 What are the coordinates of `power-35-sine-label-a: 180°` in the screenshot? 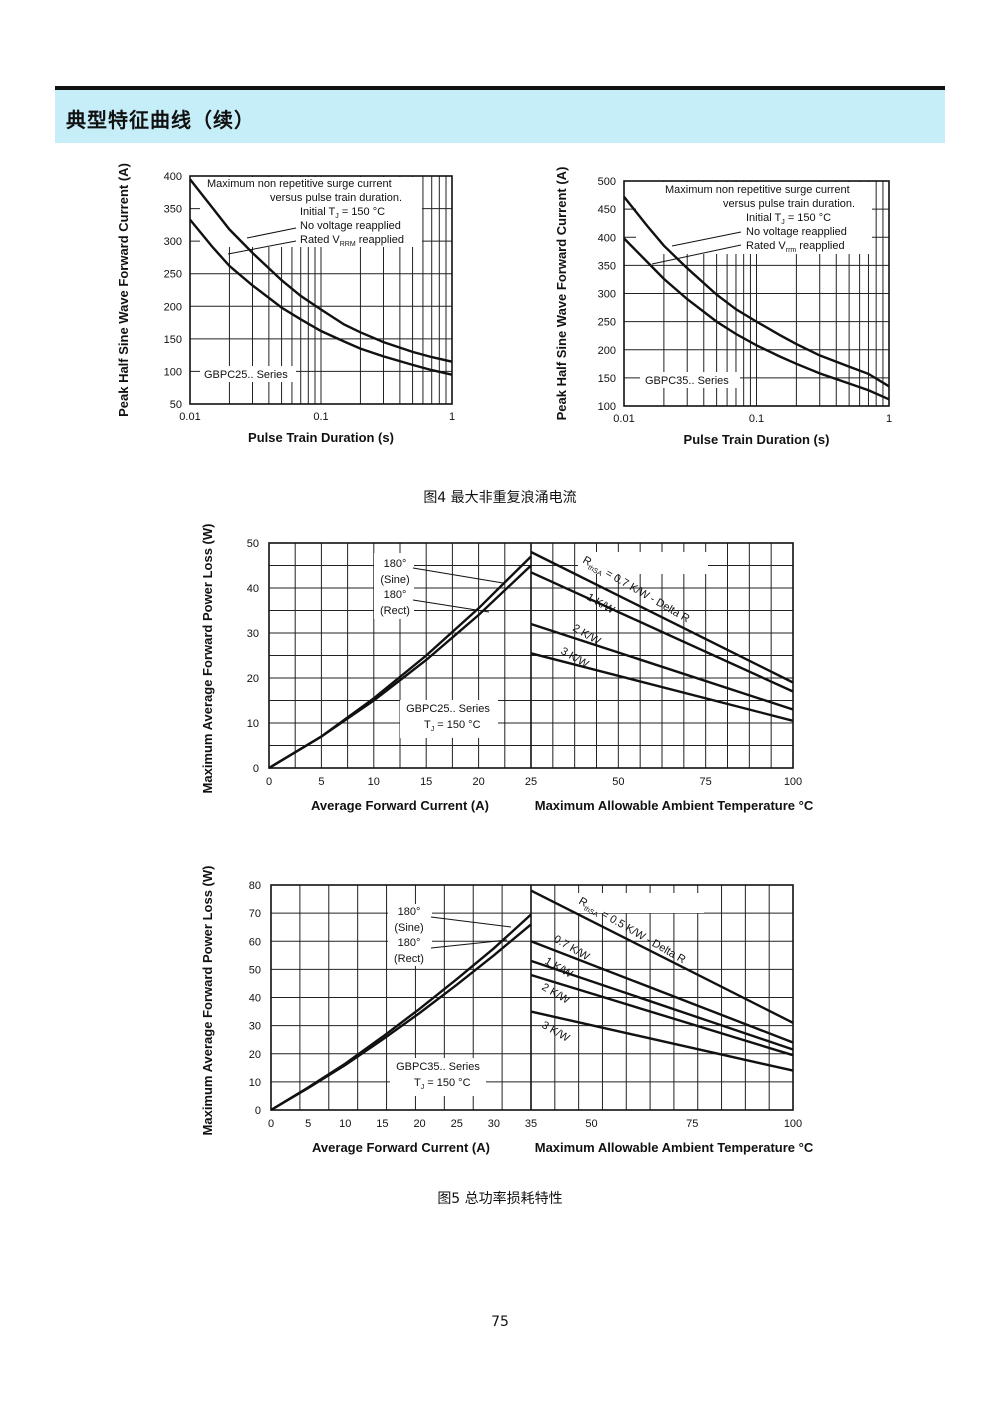 It's located at (409, 912).